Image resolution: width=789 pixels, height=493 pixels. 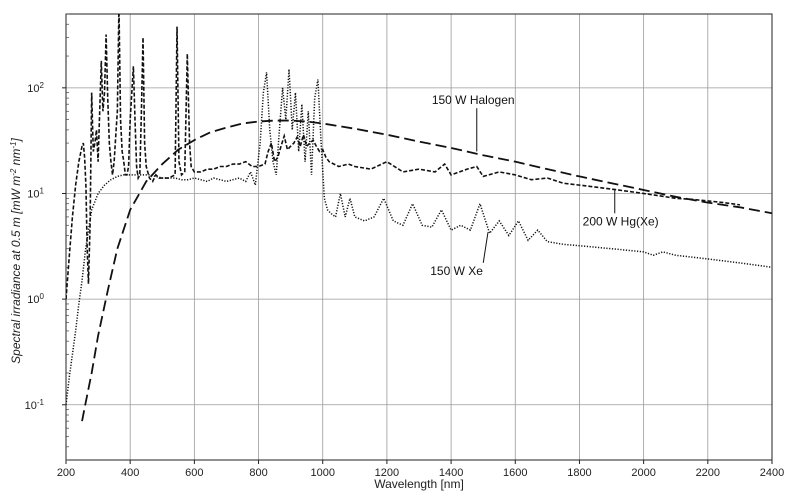 What do you see at coordinates (35, 299) in the screenshot?
I see `y-tick-label: 10⁰` at bounding box center [35, 299].